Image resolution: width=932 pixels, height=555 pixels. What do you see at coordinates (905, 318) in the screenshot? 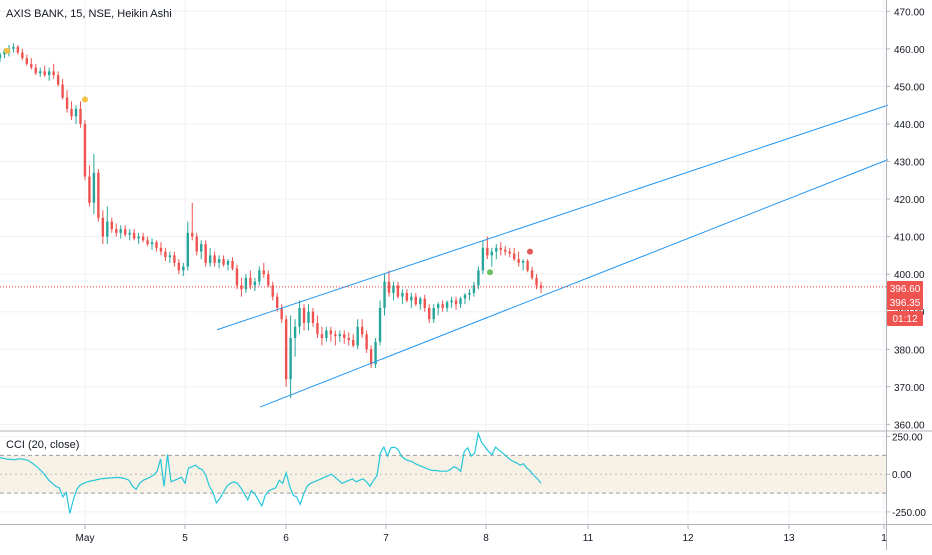
I see `countdown-label: 01:12` at bounding box center [905, 318].